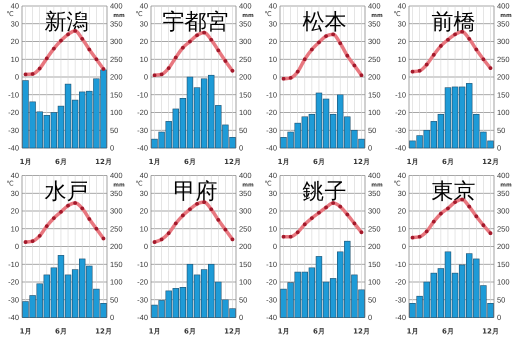 The height and width of the screenshot is (339, 516). Describe the element at coordinates (196, 192) in the screenshot. I see `chart-title: 甲府` at that location.